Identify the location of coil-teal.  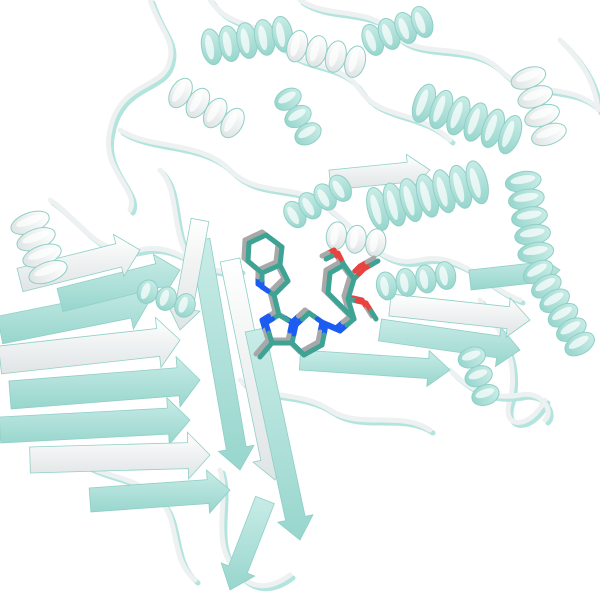
(135, 518).